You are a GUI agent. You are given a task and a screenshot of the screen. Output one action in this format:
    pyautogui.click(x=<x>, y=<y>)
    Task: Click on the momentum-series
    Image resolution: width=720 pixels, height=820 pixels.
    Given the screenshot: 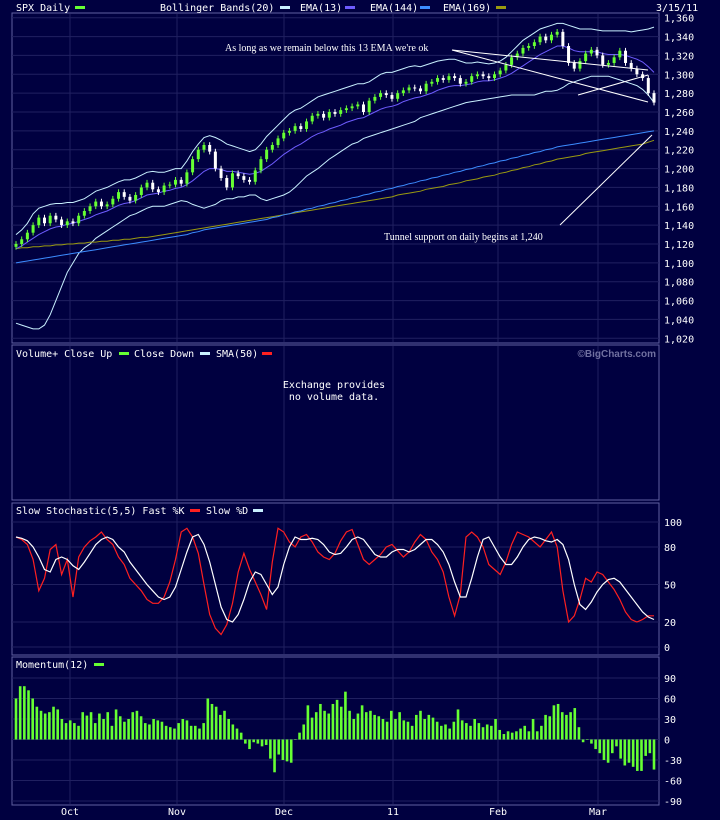 What is the action you would take?
    pyautogui.click(x=335, y=729)
    